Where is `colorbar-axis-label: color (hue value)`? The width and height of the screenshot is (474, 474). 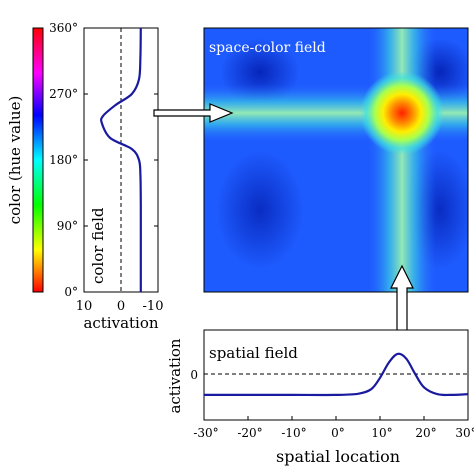
colorbar-axis-label: color (hue value) is located at coordinates (15, 160).